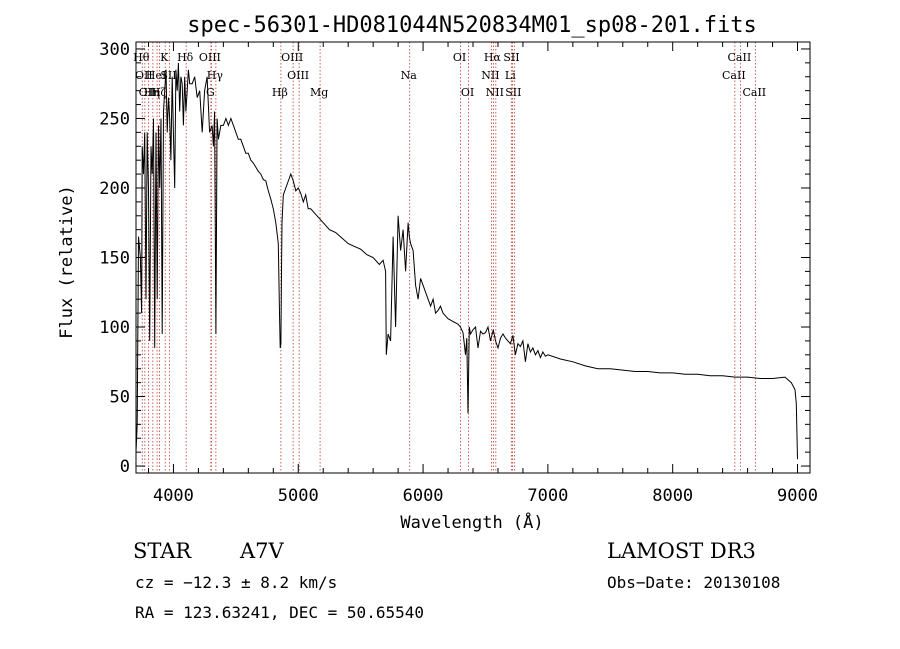 The width and height of the screenshot is (900, 649). What do you see at coordinates (459, 57) in the screenshot?
I see `line-marker-label-17: OI` at bounding box center [459, 57].